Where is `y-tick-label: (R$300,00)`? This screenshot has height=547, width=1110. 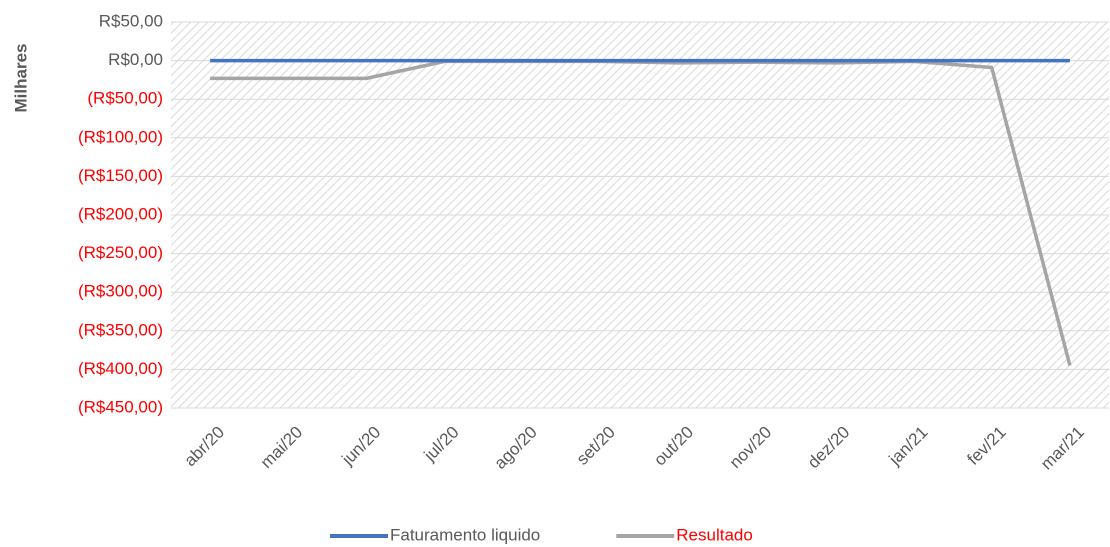
y-tick-label: (R$300,00) is located at coordinates (120, 291).